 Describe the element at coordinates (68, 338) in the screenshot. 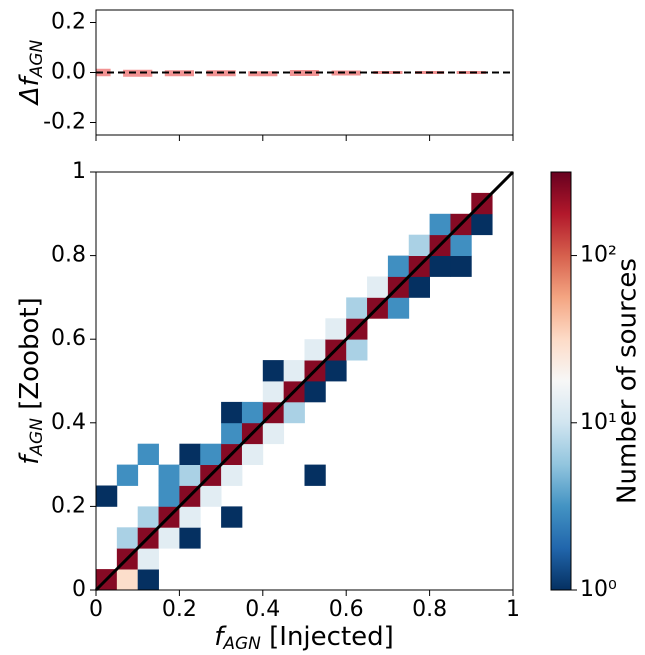

I see `y-tick-label: 0.6` at that location.